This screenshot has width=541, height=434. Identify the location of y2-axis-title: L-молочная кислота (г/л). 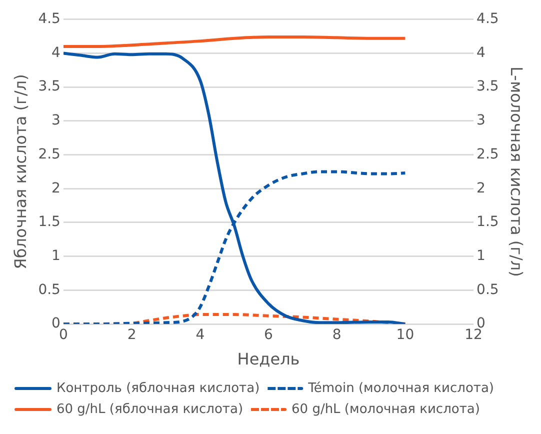
(516, 171).